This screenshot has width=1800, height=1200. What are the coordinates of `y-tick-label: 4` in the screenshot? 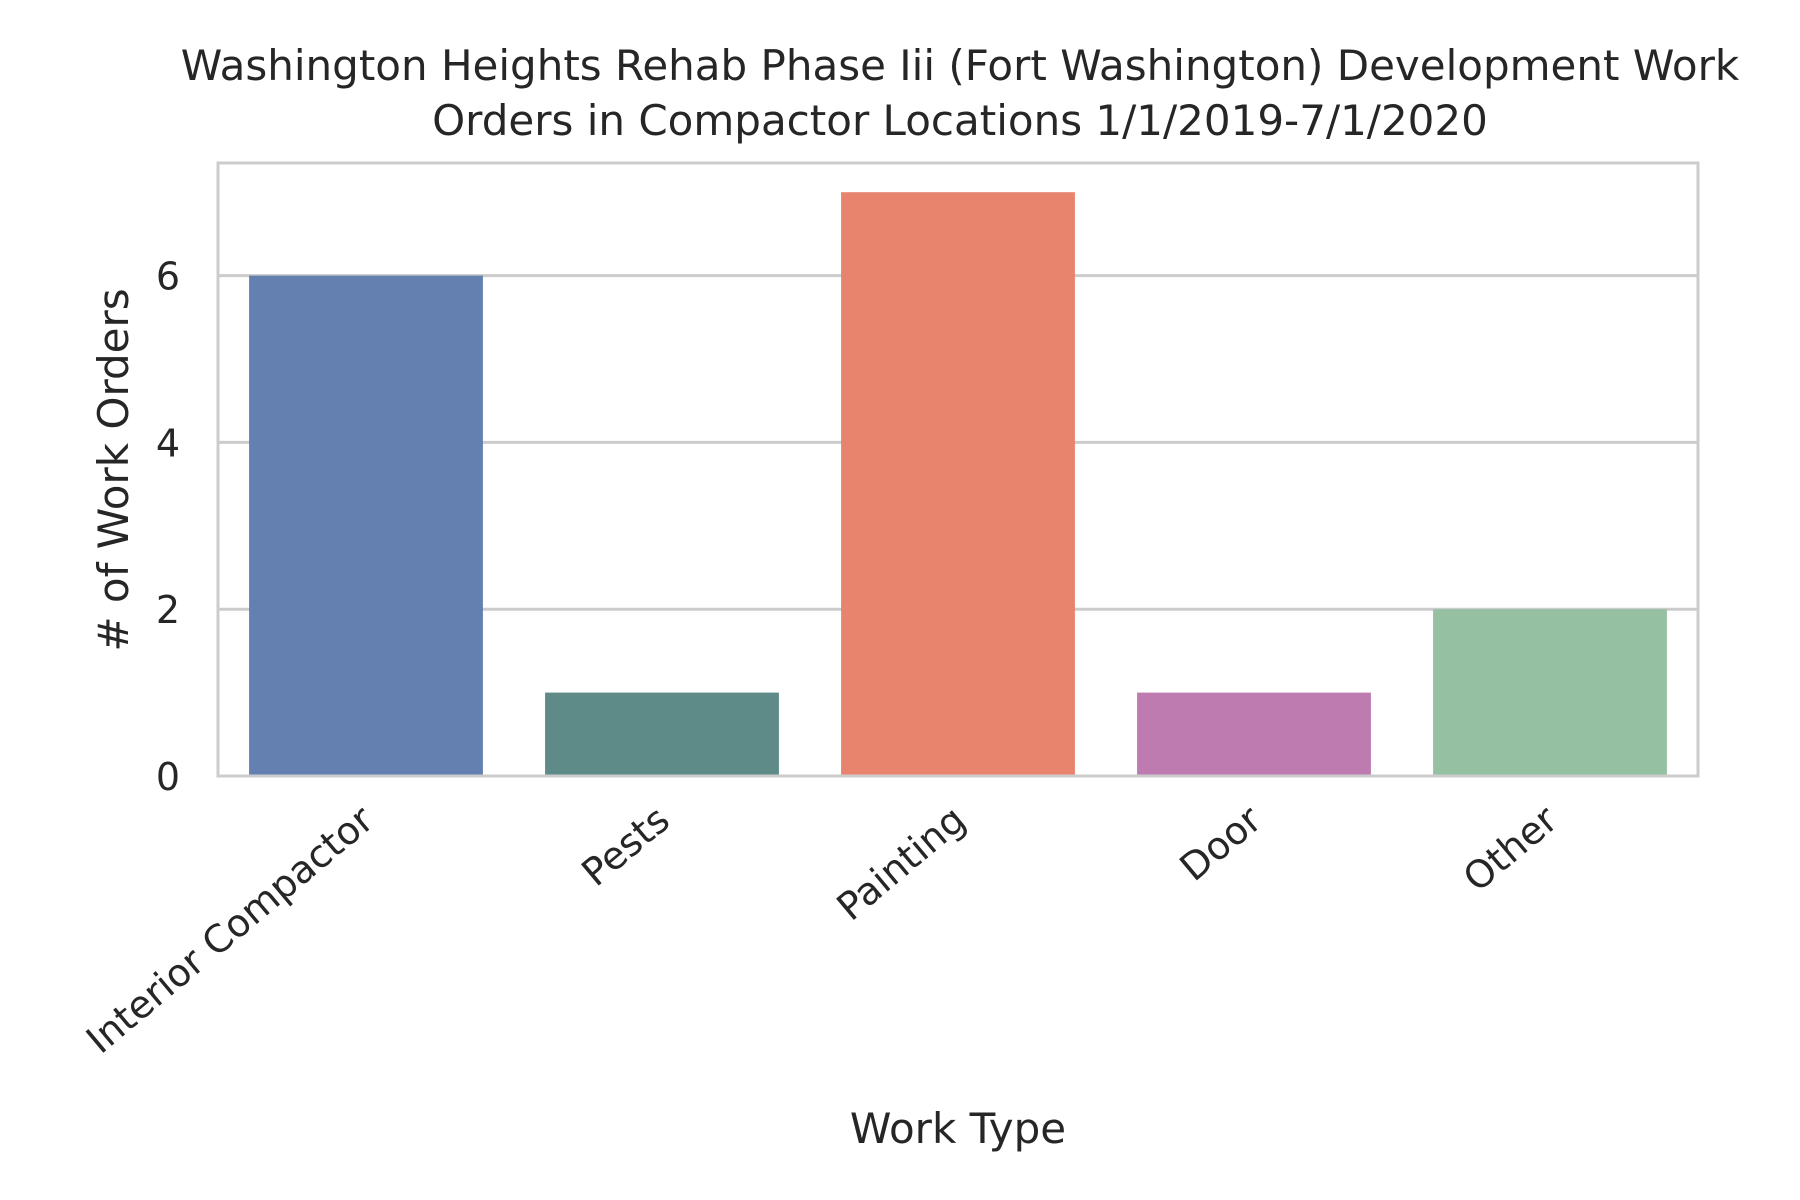 It's located at (168, 443).